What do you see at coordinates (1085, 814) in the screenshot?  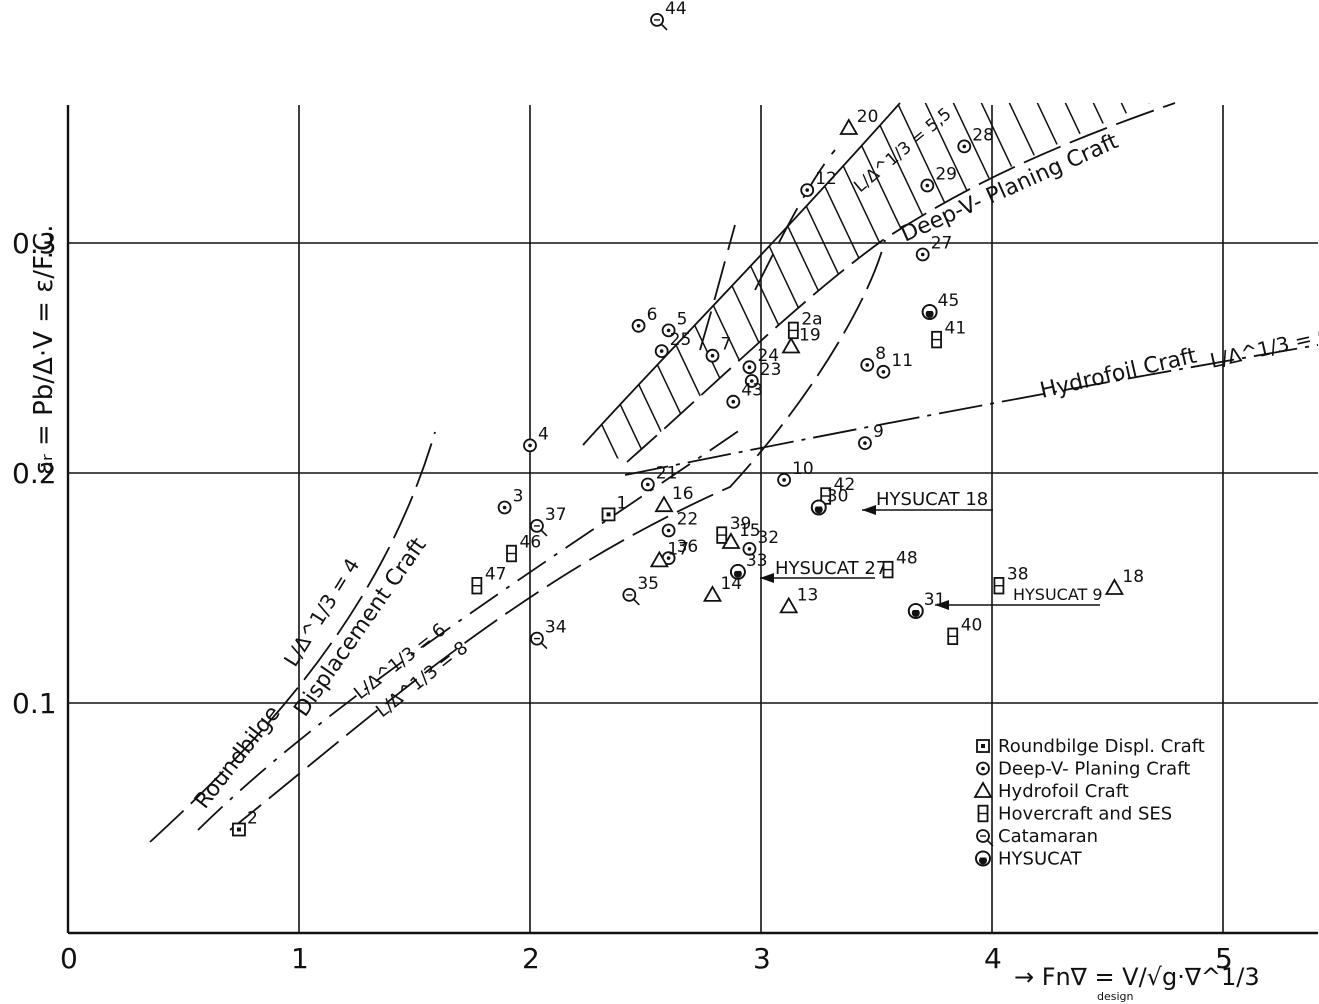 I see `legend-label-hovercraft: Hovercraft and SES` at bounding box center [1085, 814].